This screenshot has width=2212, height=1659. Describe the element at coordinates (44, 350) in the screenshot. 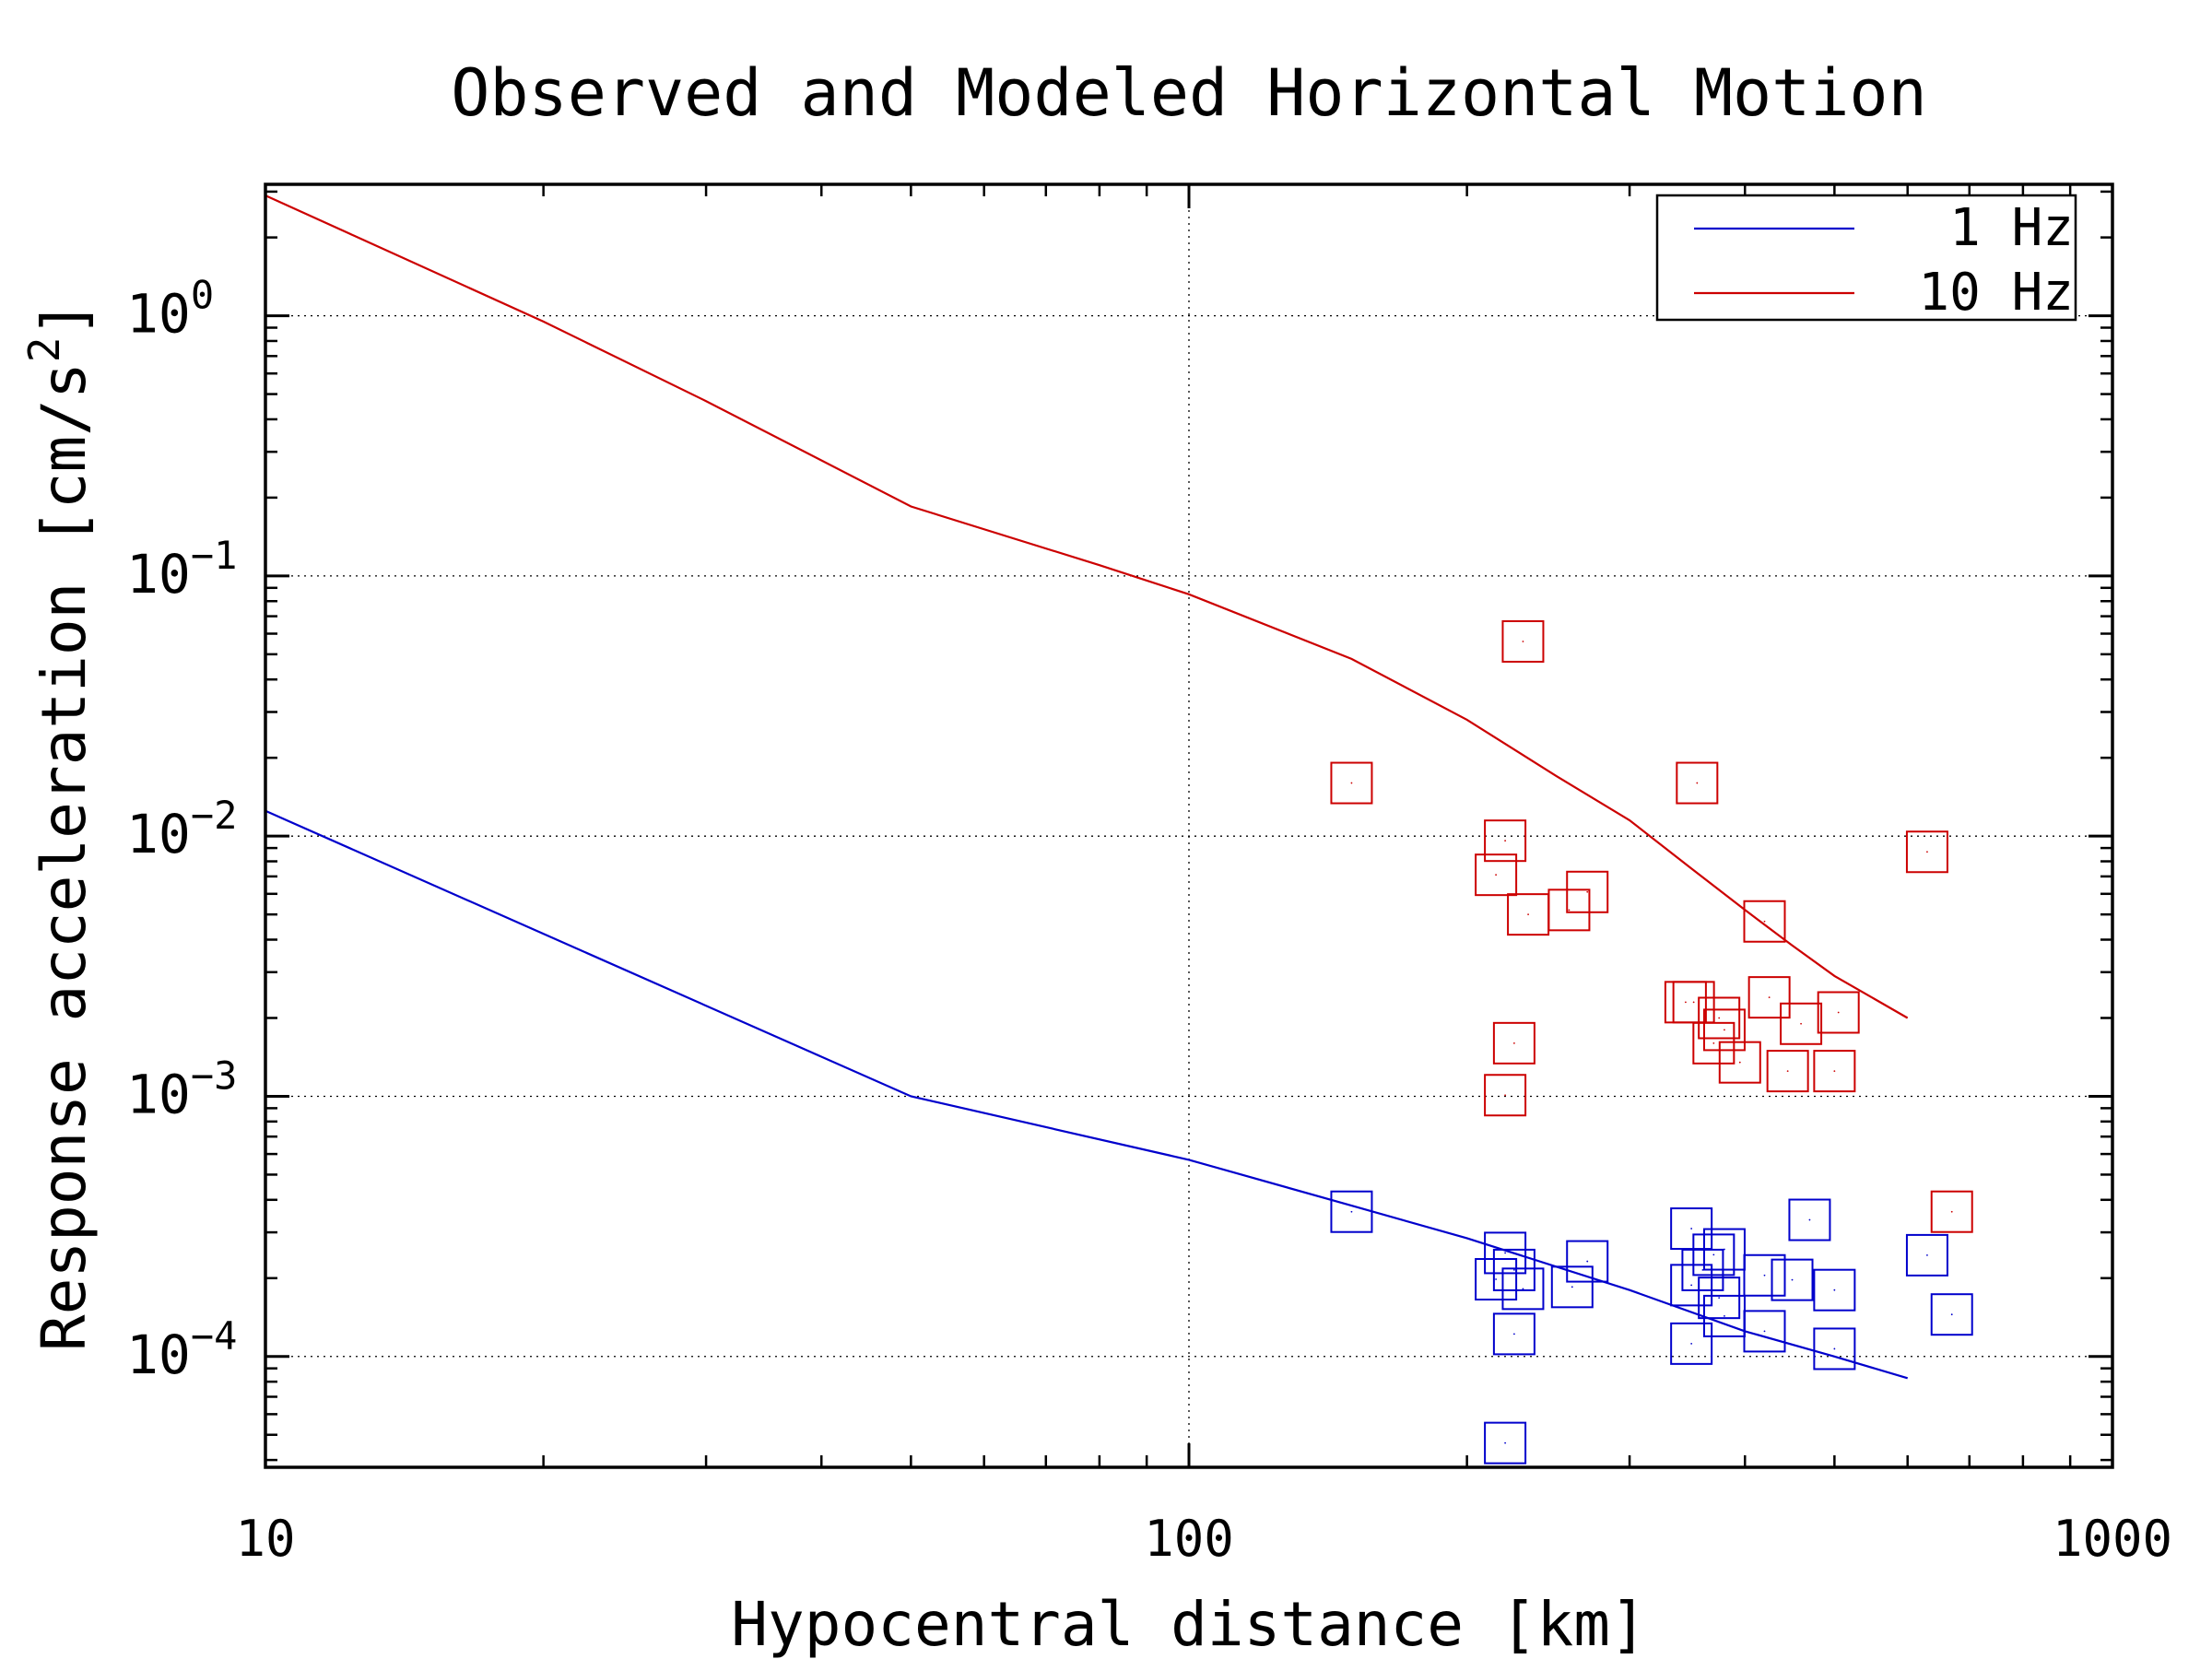

I see `y-axis-label-superscript: 2` at that location.